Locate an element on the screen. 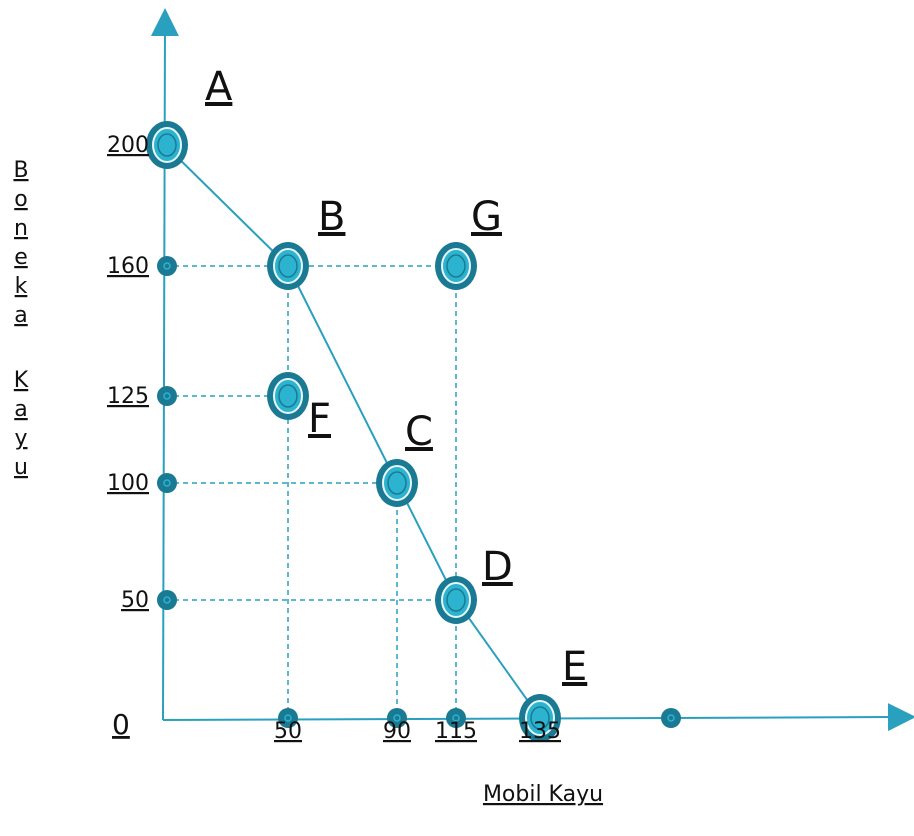 The height and width of the screenshot is (836, 914). y-tick-100: 100 is located at coordinates (128, 483).